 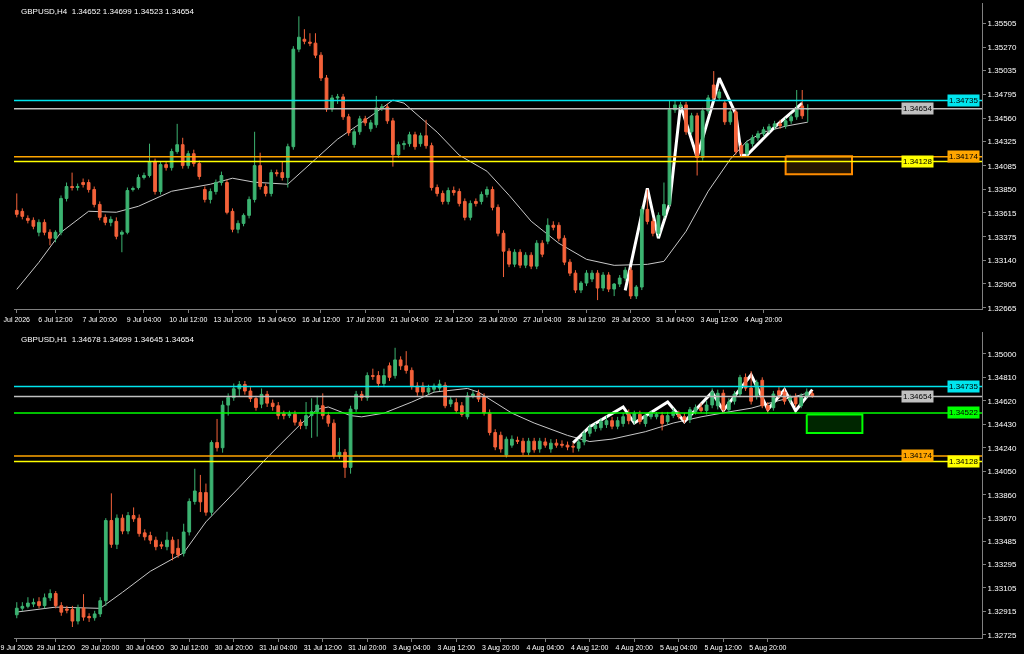 What do you see at coordinates (1002, 118) in the screenshot?
I see `y-tick-label: 1.34560` at bounding box center [1002, 118].